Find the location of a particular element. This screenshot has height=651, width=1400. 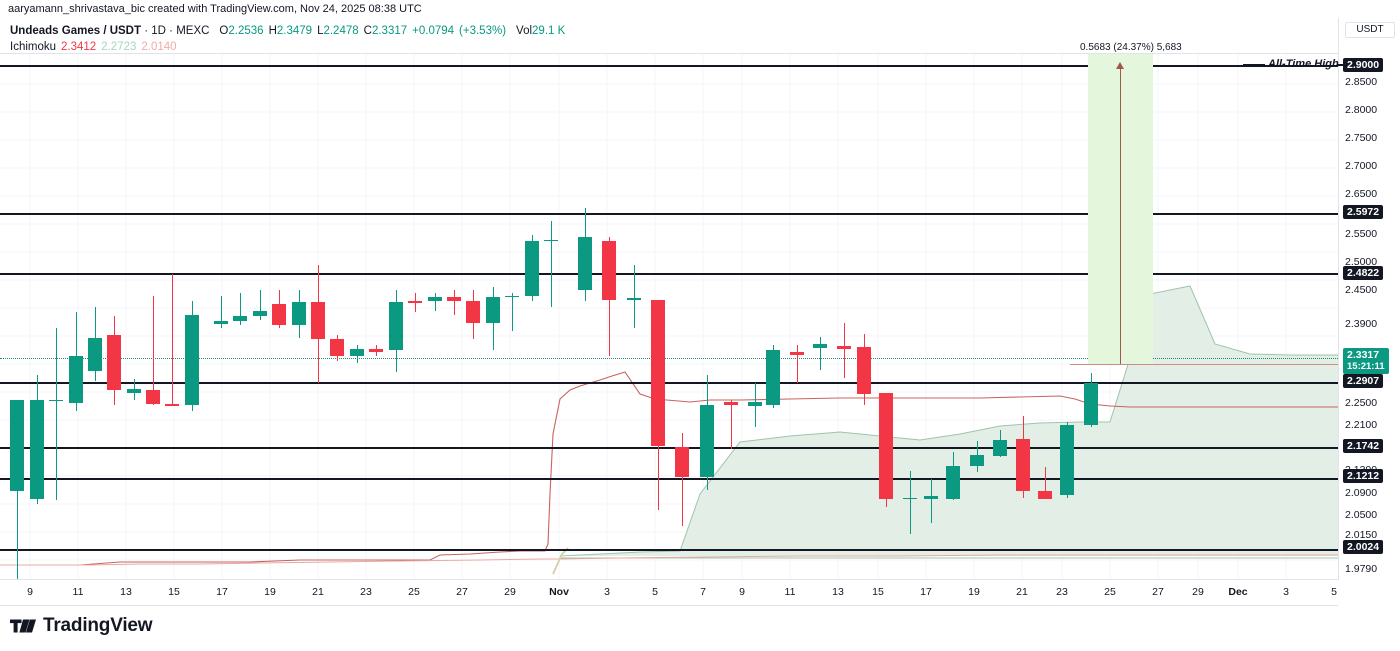

change-value: +0.0794 is located at coordinates (433, 31).